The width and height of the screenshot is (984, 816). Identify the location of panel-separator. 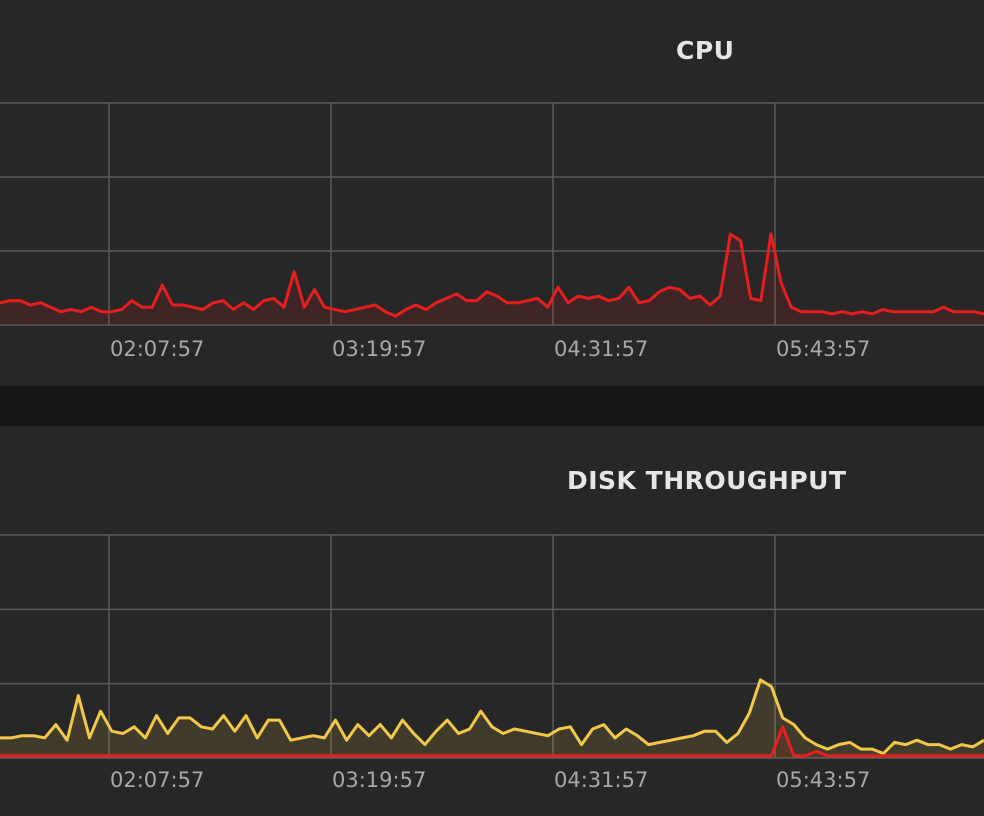
(492, 406).